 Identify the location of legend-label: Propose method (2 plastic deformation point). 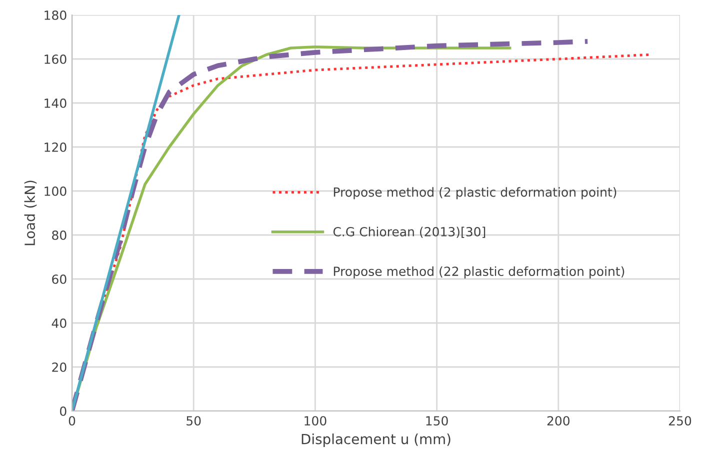
(475, 193).